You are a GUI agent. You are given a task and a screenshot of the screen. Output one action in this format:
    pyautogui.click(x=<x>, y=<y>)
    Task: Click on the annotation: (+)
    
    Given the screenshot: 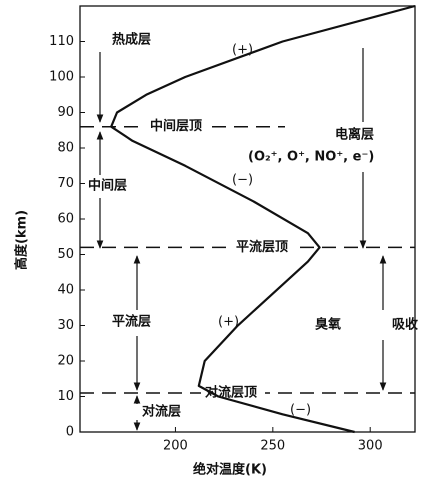 What is the action you would take?
    pyautogui.click(x=228, y=322)
    